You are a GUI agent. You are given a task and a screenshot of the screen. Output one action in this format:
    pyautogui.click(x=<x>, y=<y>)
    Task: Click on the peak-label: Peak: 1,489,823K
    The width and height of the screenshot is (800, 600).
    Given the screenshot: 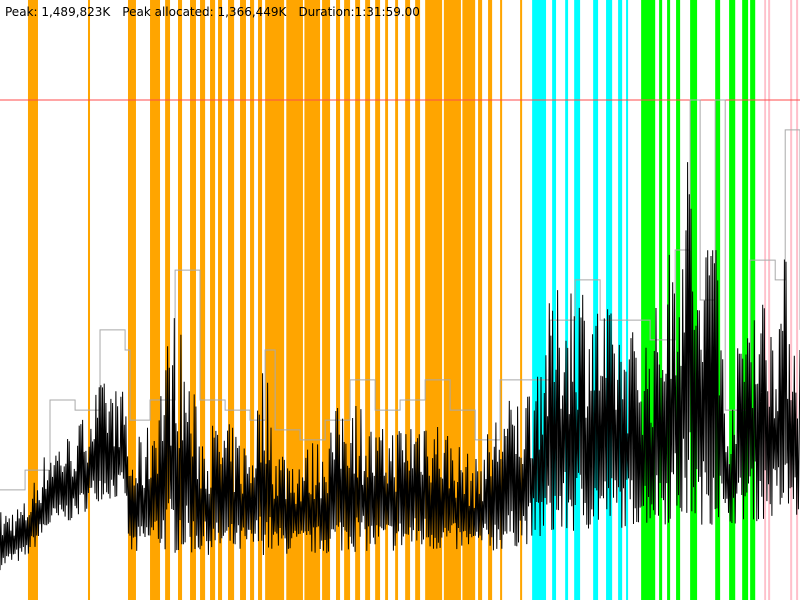 What is the action you would take?
    pyautogui.click(x=58, y=12)
    